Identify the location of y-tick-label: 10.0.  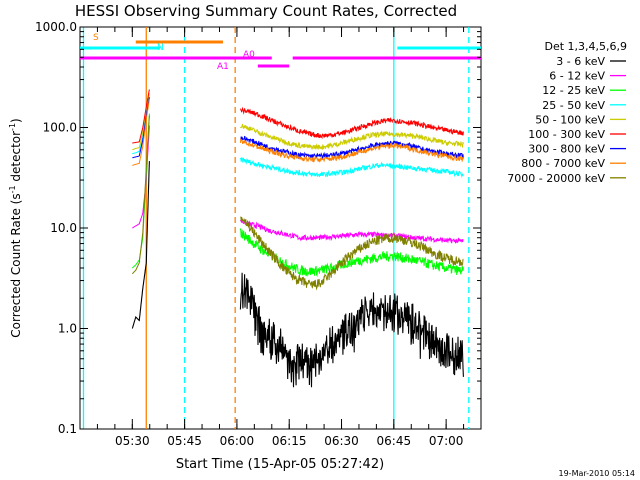
(63, 228).